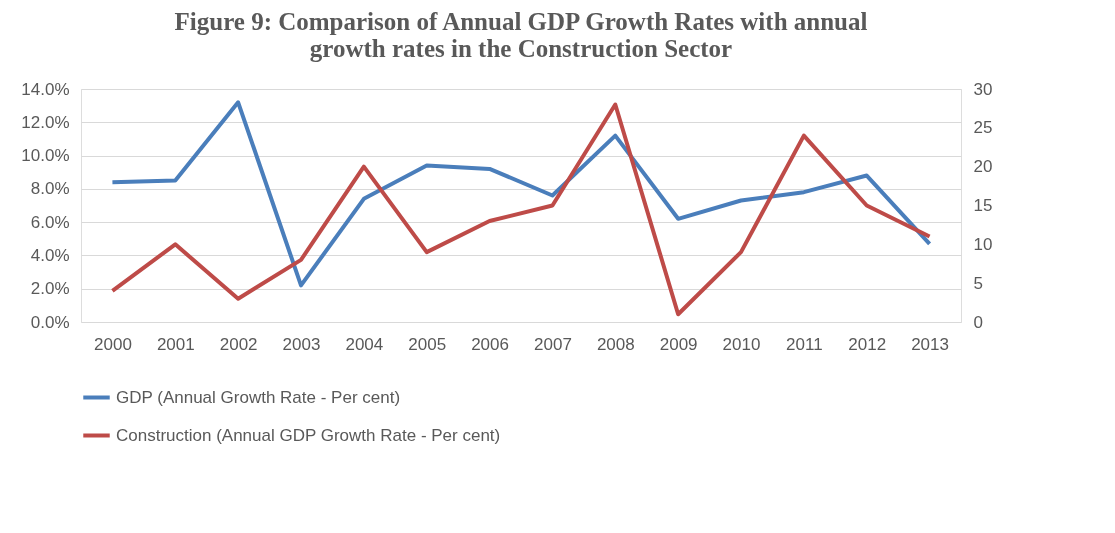 The width and height of the screenshot is (1115, 533). I want to click on x-tick-label: 2009, so click(678, 344).